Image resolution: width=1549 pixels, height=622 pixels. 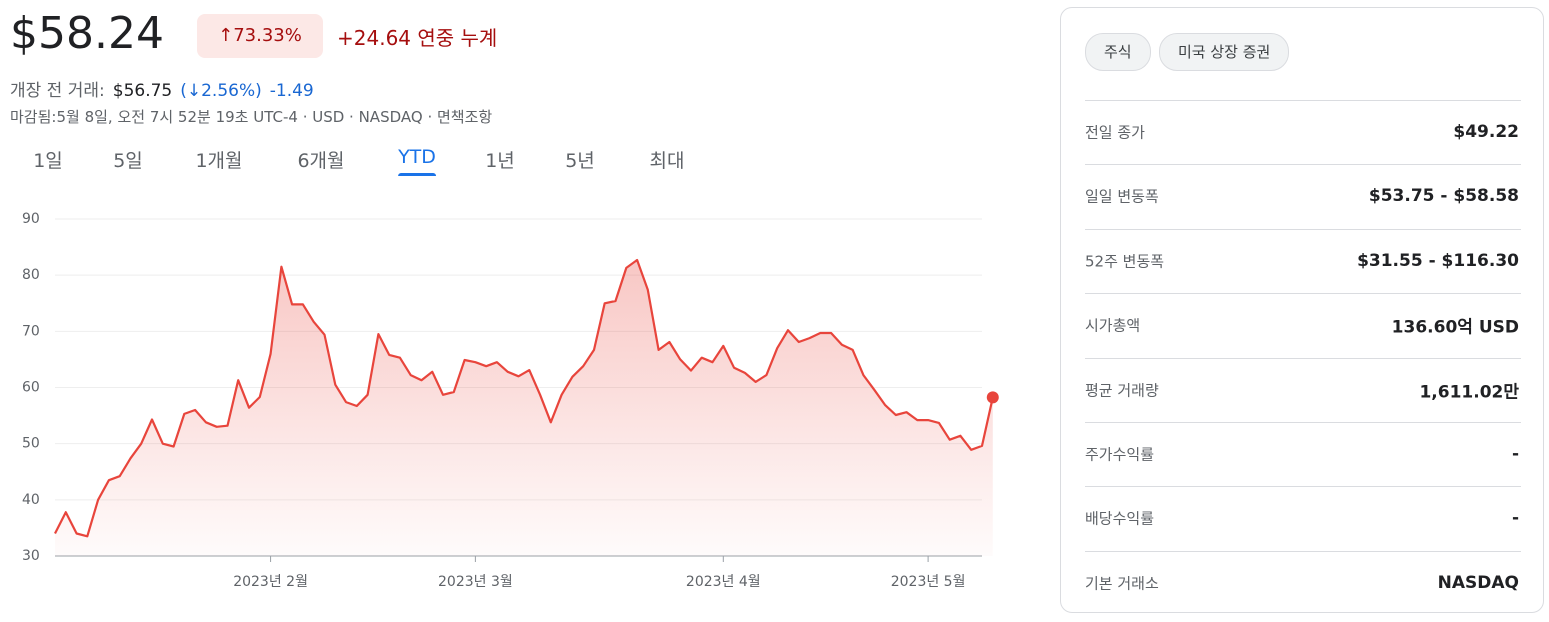 What do you see at coordinates (128, 161) in the screenshot?
I see `range-tab: 5일` at bounding box center [128, 161].